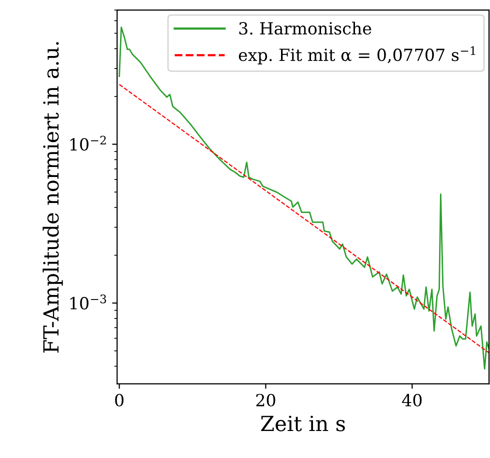  What do you see at coordinates (88, 143) in the screenshot?
I see `y-tick-label: 10$^{−2}$` at bounding box center [88, 143].